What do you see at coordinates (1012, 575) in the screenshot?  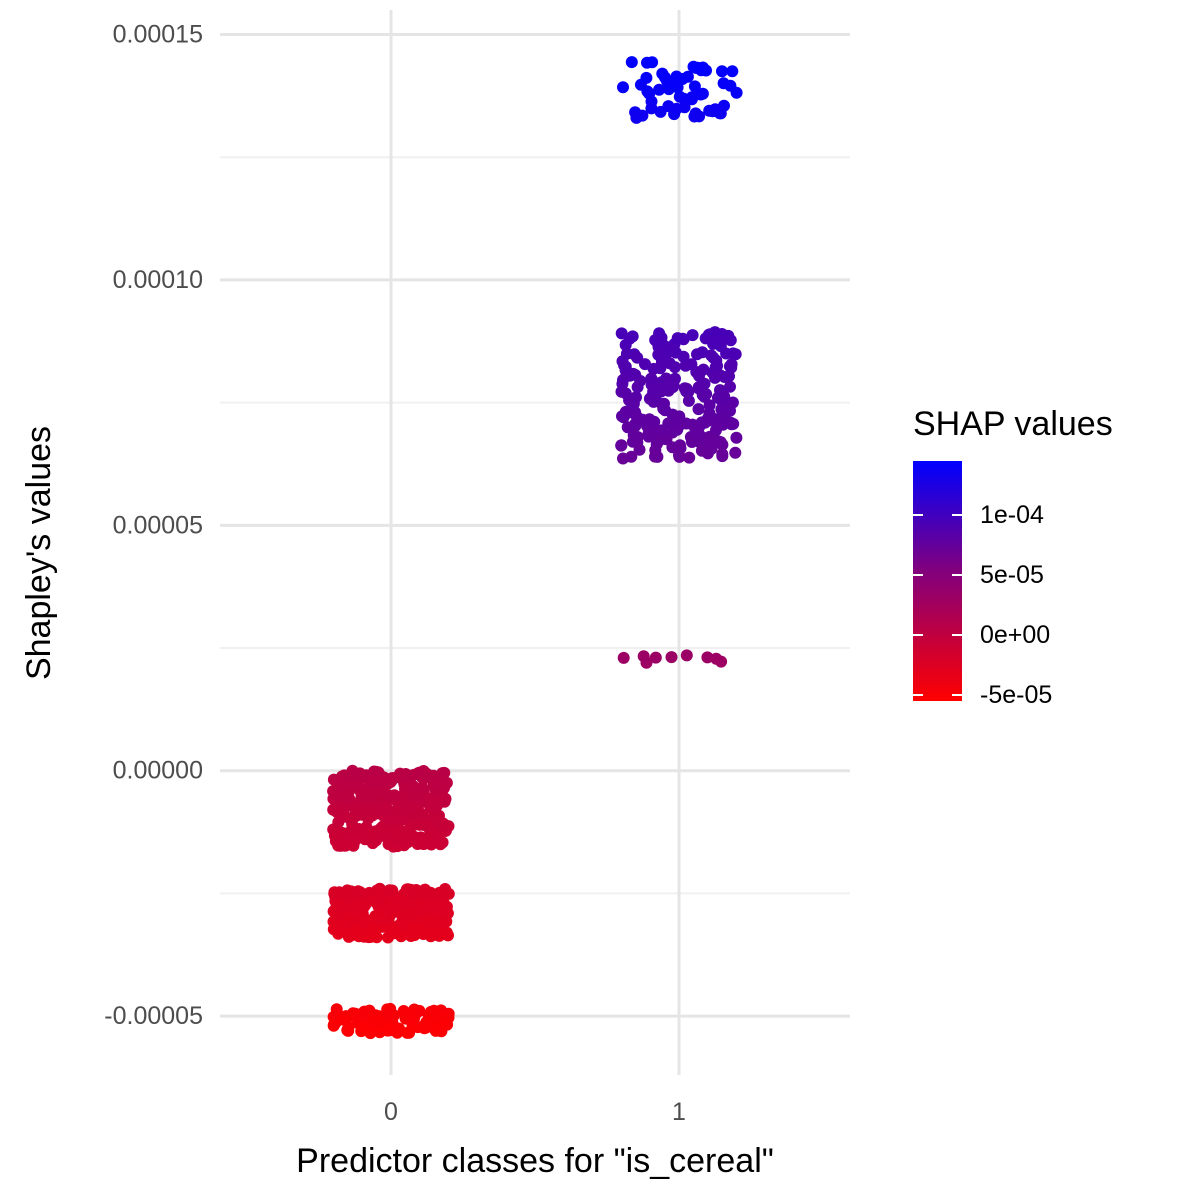 I see `legend-tick-label: 5e-05` at bounding box center [1012, 575].